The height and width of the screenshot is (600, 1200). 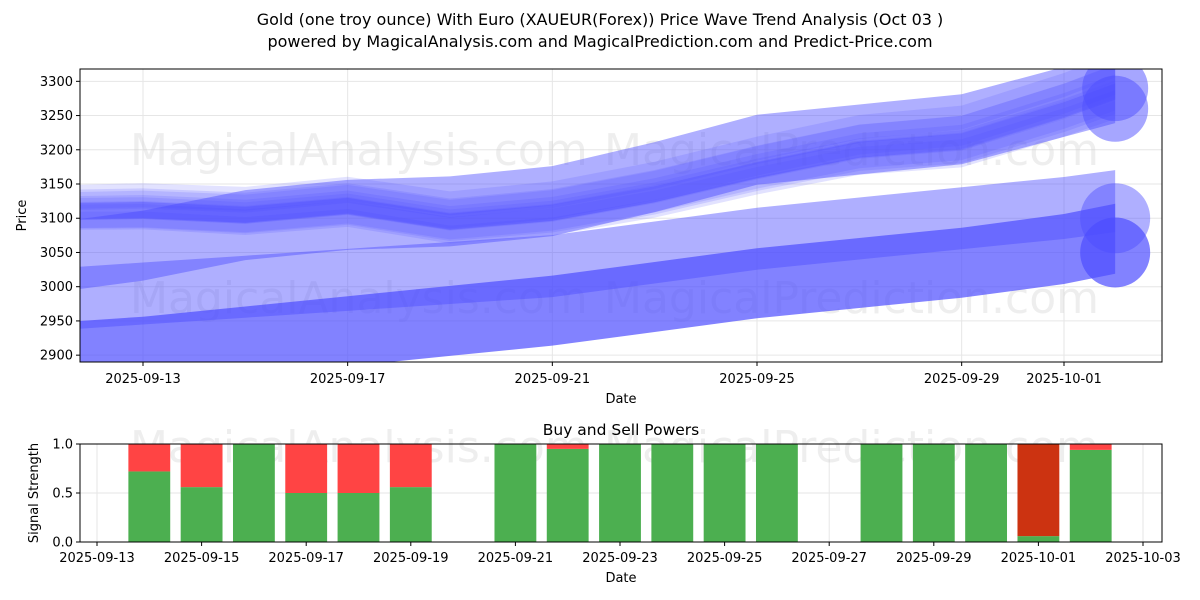 I want to click on y-tick-label: 3250, so click(x=56, y=116).